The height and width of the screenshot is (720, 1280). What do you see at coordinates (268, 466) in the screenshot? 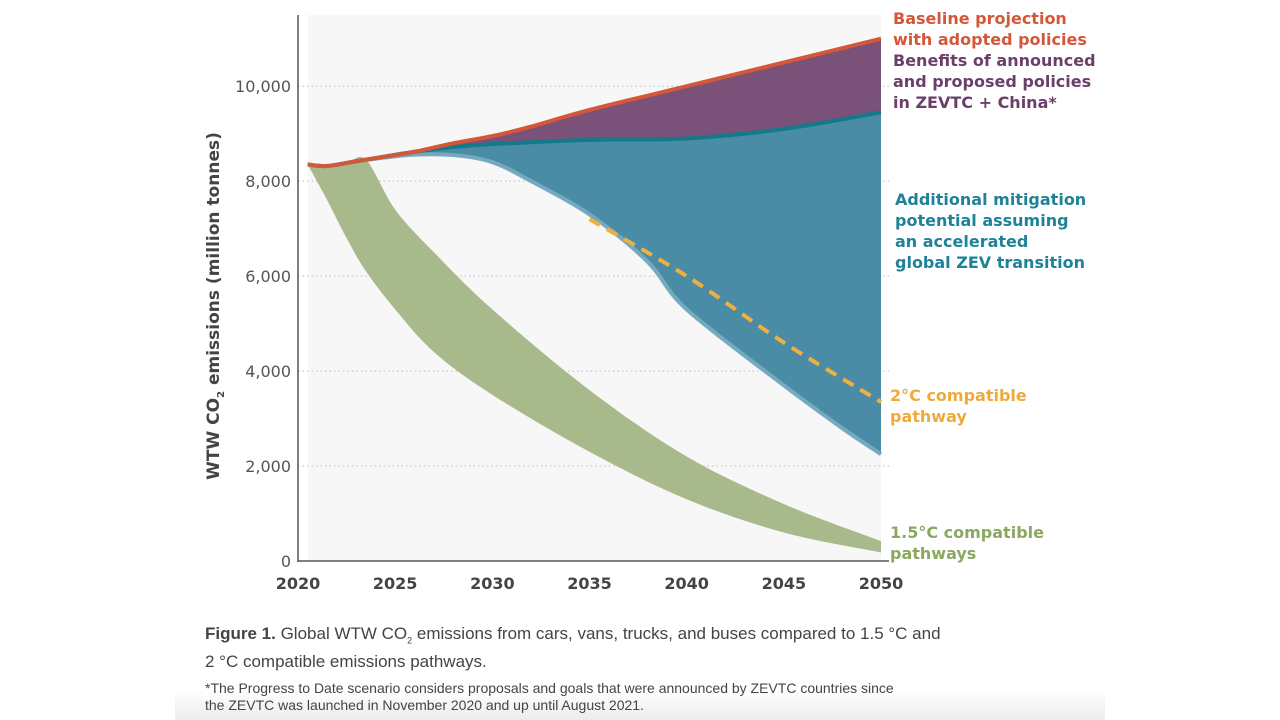
I see `y-tick-label: 2,000` at bounding box center [268, 466].